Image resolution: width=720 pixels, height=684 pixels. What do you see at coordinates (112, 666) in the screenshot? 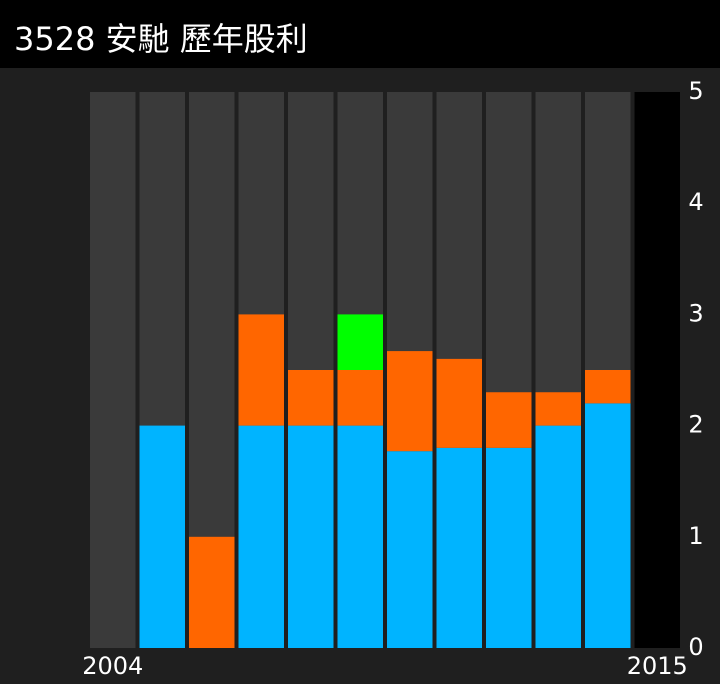
I see `x-tick-label: 2004` at bounding box center [112, 666].